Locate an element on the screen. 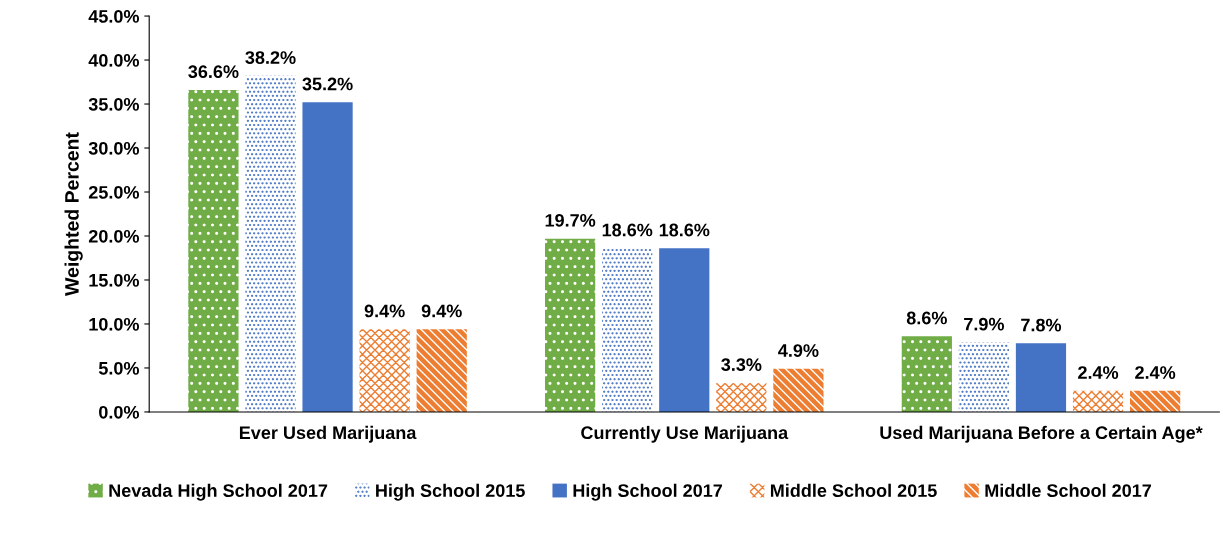  y-tick-label: 5.0% is located at coordinates (119, 368).